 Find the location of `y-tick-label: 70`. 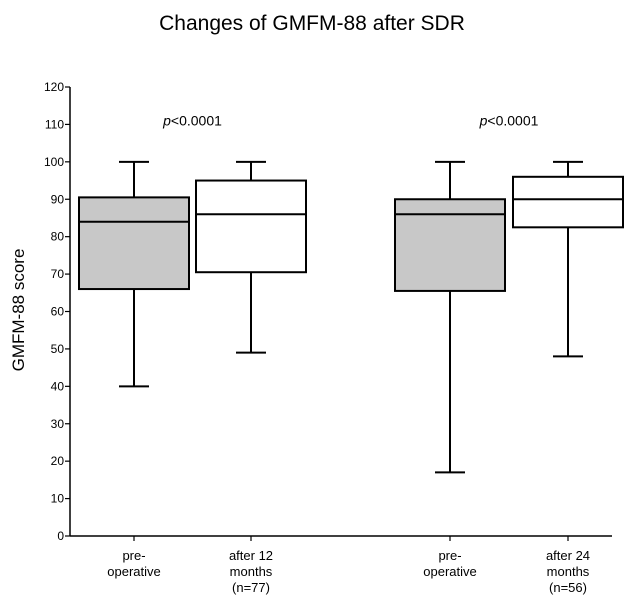

y-tick-label: 70 is located at coordinates (58, 274).